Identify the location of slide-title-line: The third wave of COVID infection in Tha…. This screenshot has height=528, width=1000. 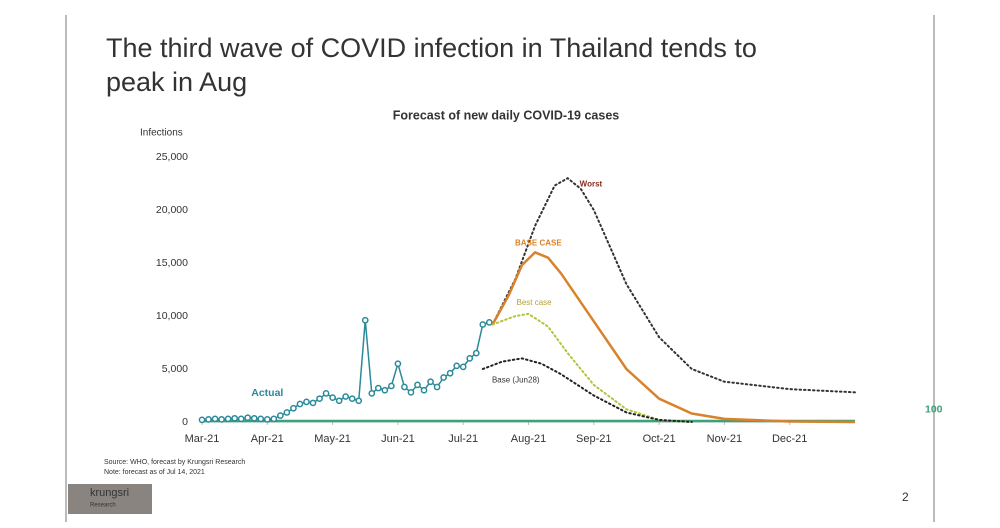
(431, 48).